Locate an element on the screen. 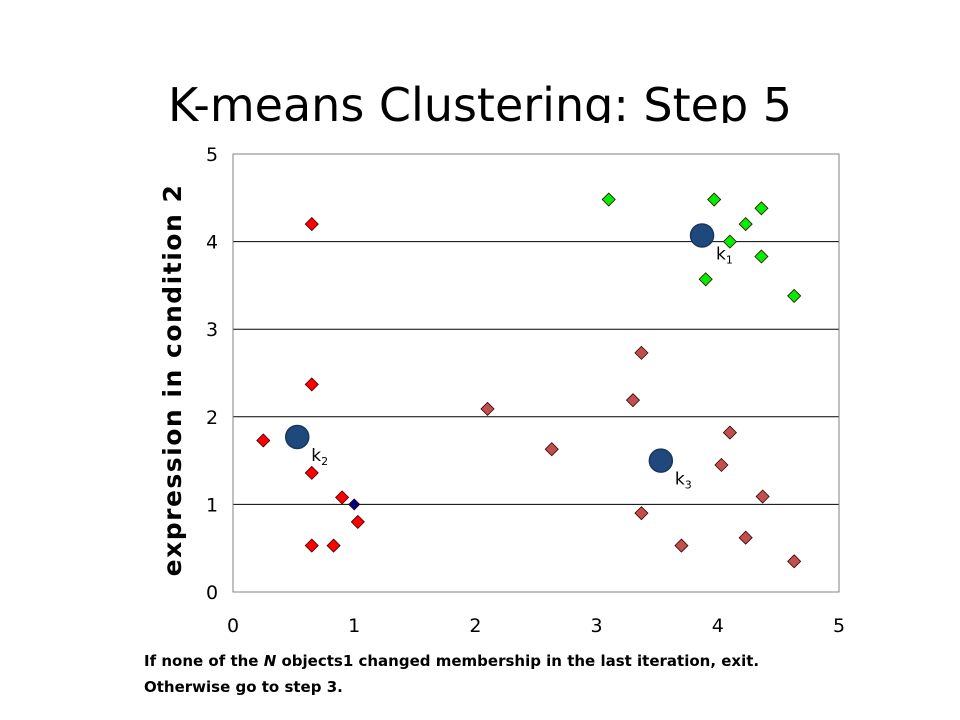 The height and width of the screenshot is (720, 960). centroid-label: k2 is located at coordinates (319, 457).